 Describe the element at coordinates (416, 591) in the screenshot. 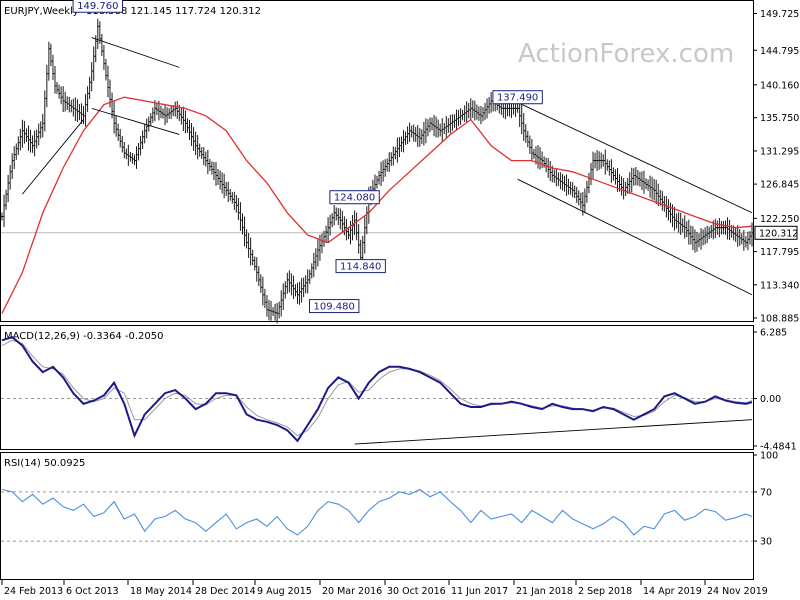

I see `x-tick-label: 30 Oct 2016` at that location.